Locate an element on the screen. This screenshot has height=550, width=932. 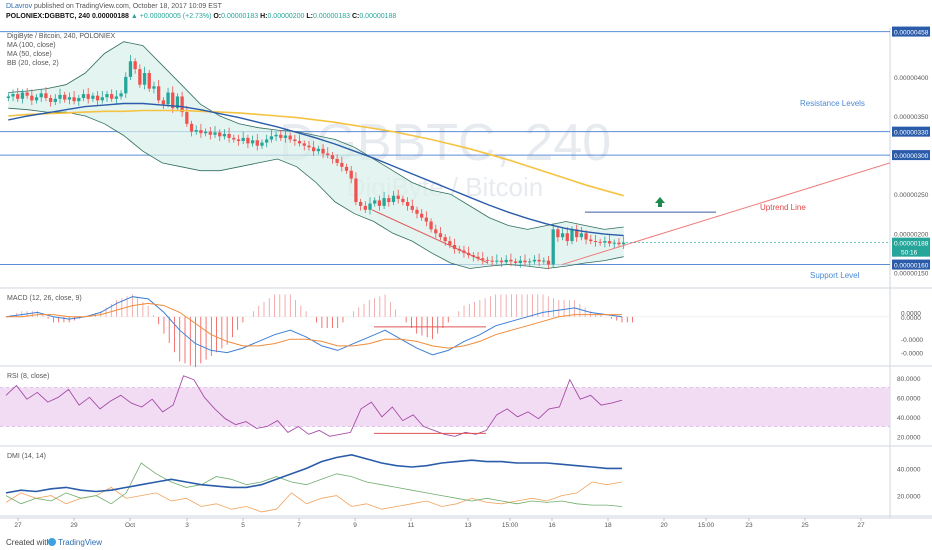
tradingview-logo-icon is located at coordinates (52, 542).